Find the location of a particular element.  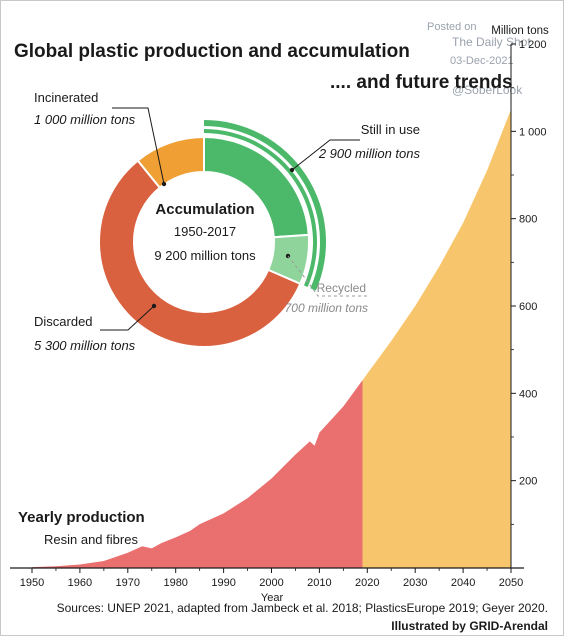

donut-center-total: 9 200 million tons is located at coordinates (205, 255).